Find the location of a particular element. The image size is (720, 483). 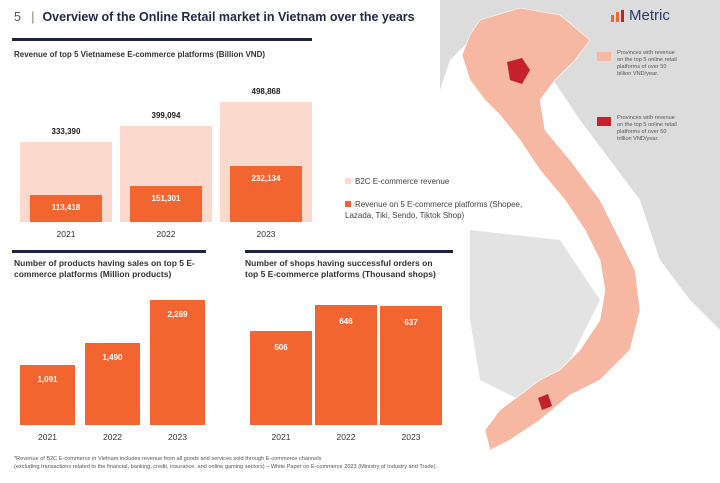

value-label-platforms: 232,134 is located at coordinates (266, 179).